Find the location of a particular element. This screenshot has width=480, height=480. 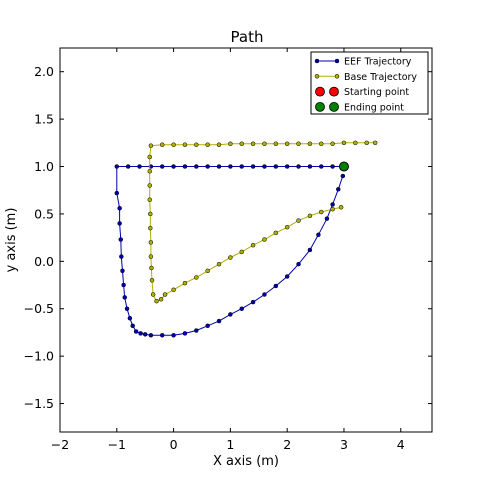

y-tick-label: −1.0 is located at coordinates (39, 356).